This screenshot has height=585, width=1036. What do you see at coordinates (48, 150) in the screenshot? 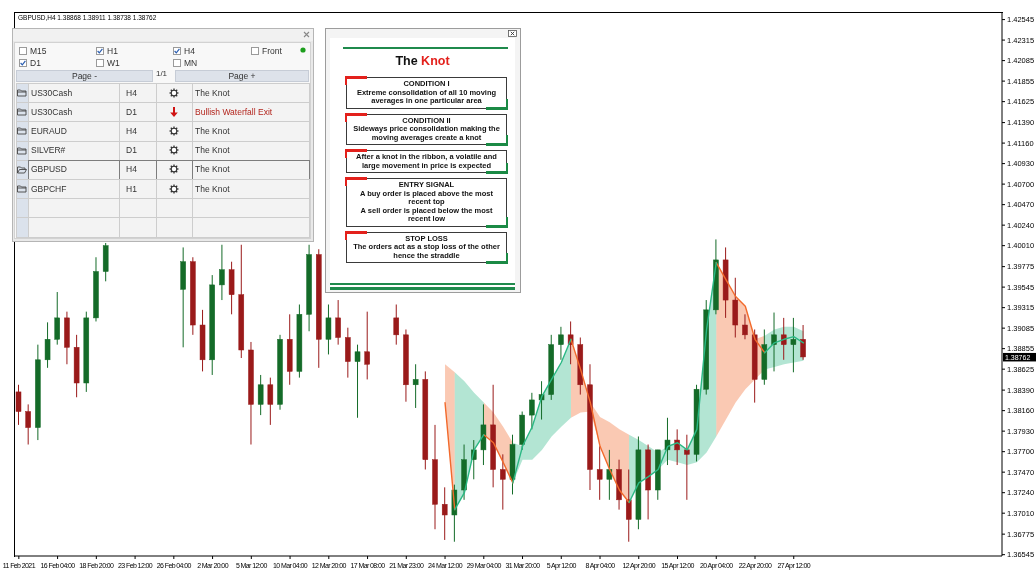
I see `annotation: SILVER#` at bounding box center [48, 150].